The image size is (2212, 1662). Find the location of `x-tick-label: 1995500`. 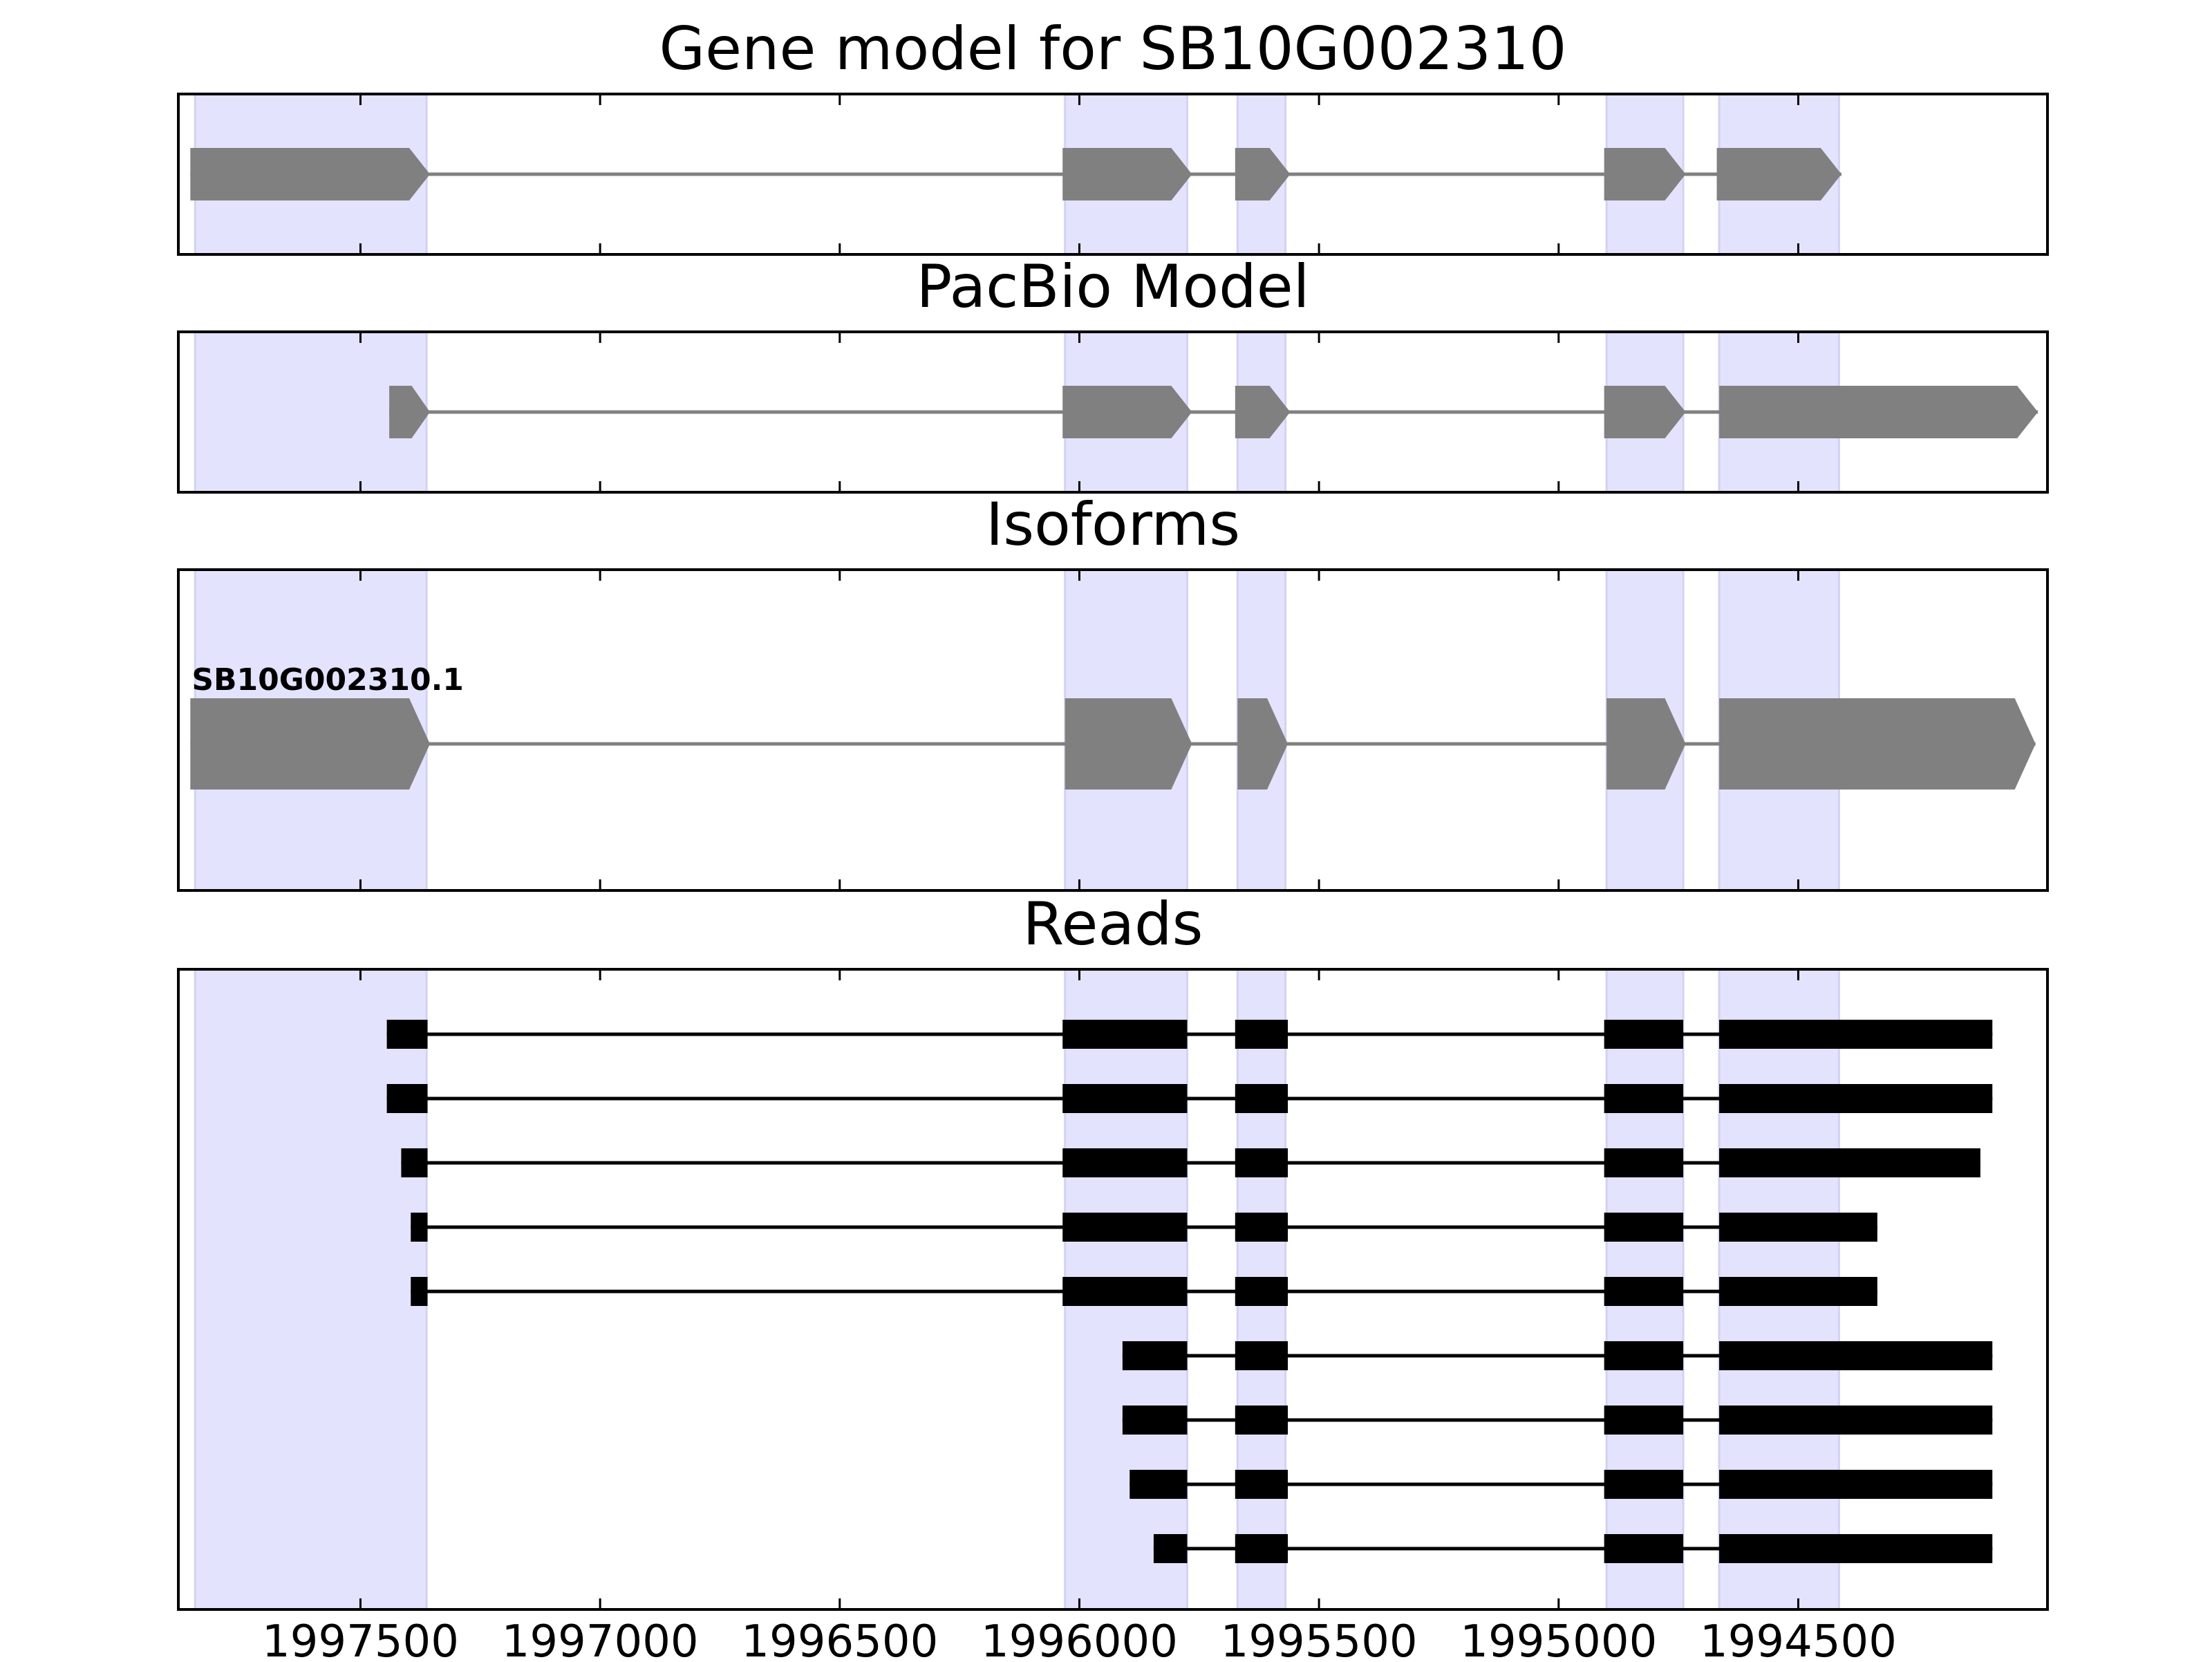

x-tick-label: 1995500 is located at coordinates (1319, 1637).